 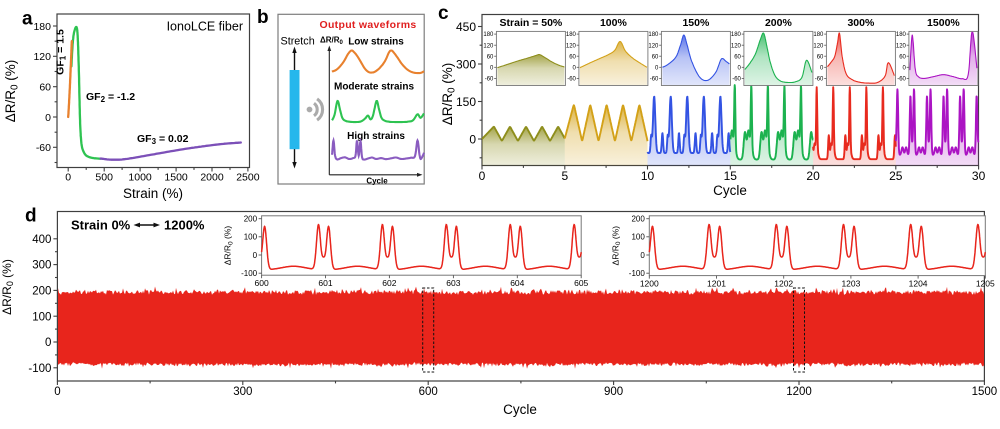 I want to click on svg-text: 605, so click(x=581, y=283).